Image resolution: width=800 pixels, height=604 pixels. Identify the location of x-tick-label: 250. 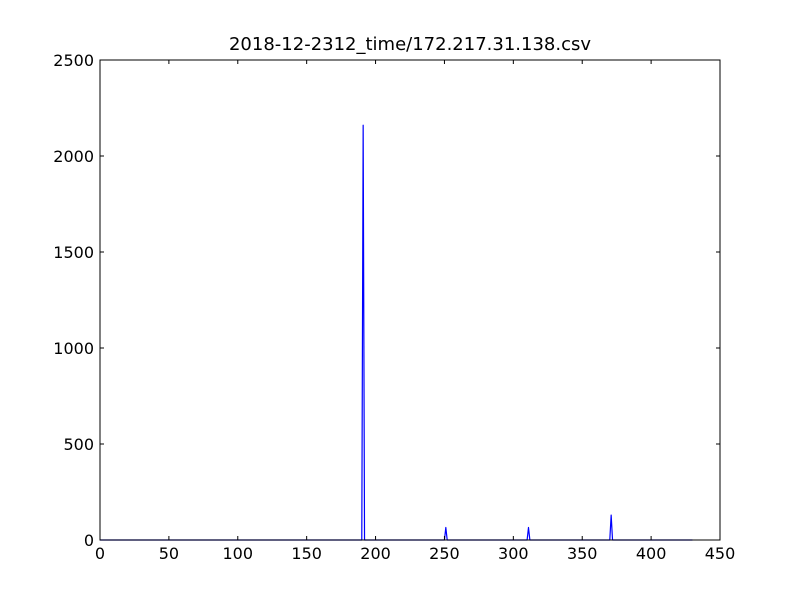
(444, 553).